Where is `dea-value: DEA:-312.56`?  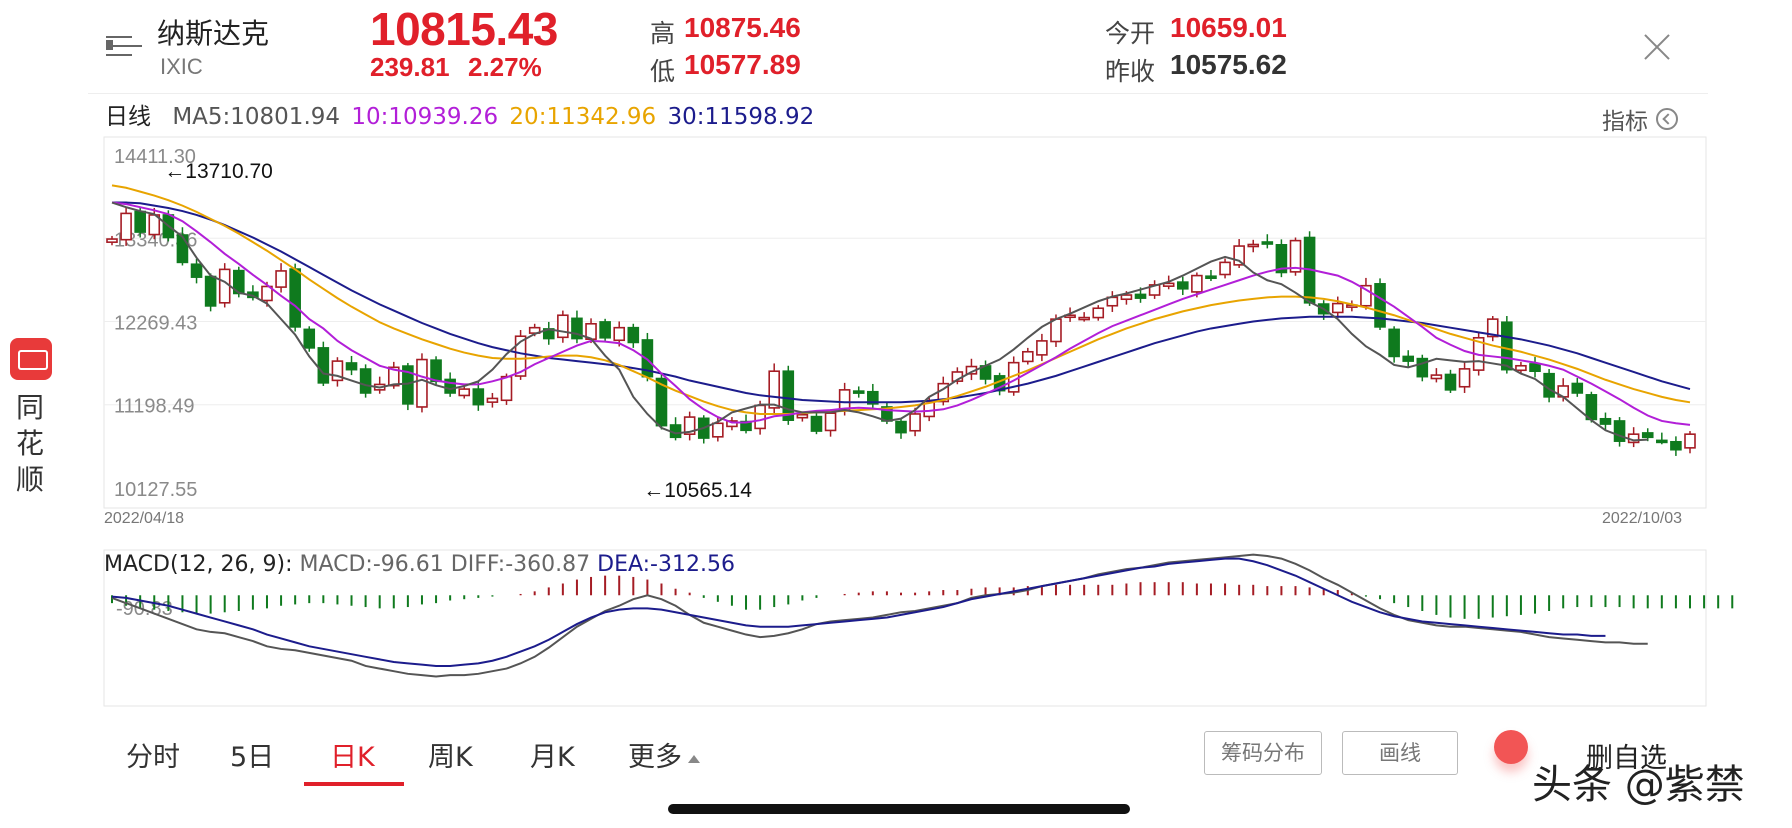
dea-value: DEA:-312.56 is located at coordinates (666, 564).